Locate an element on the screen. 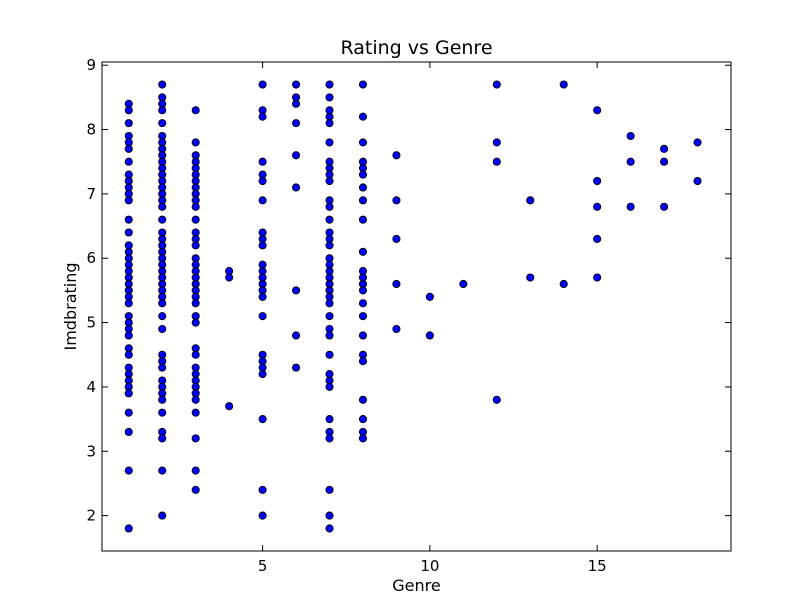  x-tick-label: 5 is located at coordinates (263, 566).